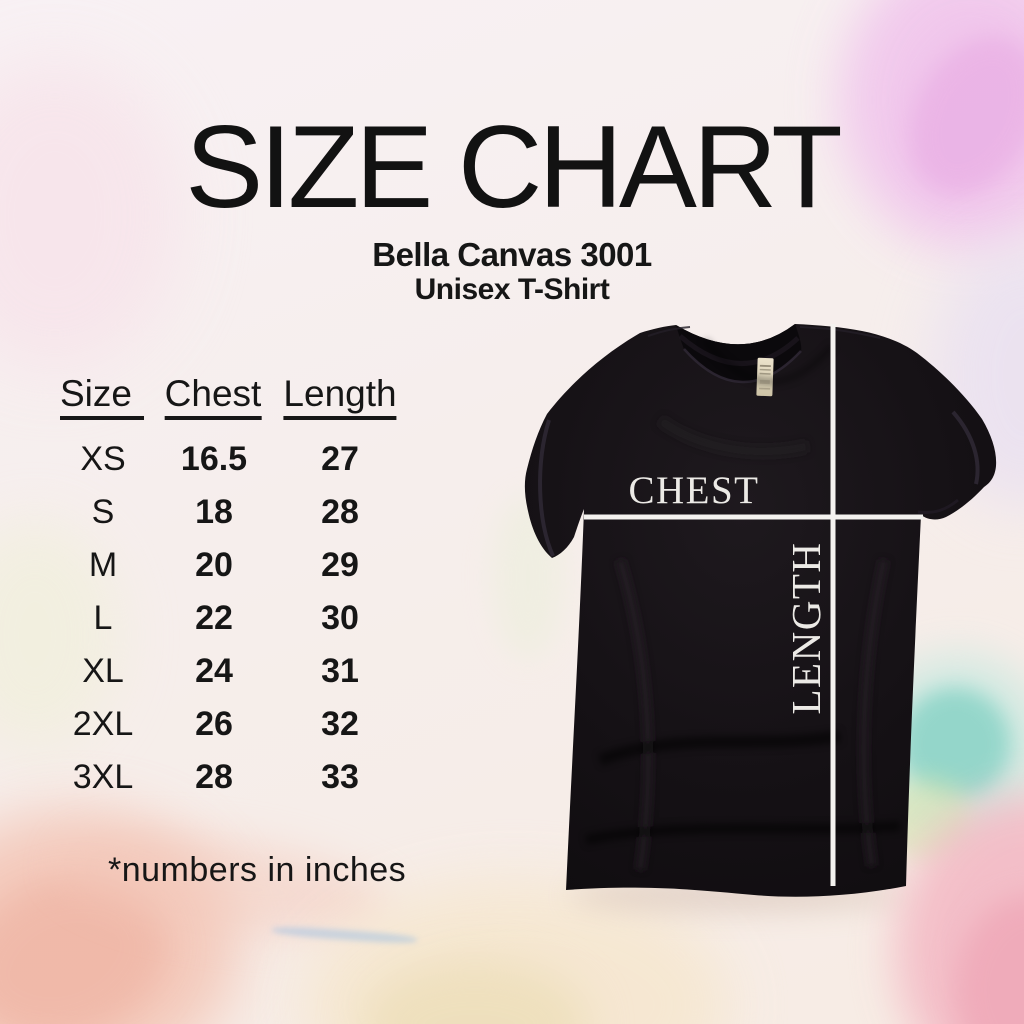  Describe the element at coordinates (340, 397) in the screenshot. I see `column-header-length: Length` at that location.